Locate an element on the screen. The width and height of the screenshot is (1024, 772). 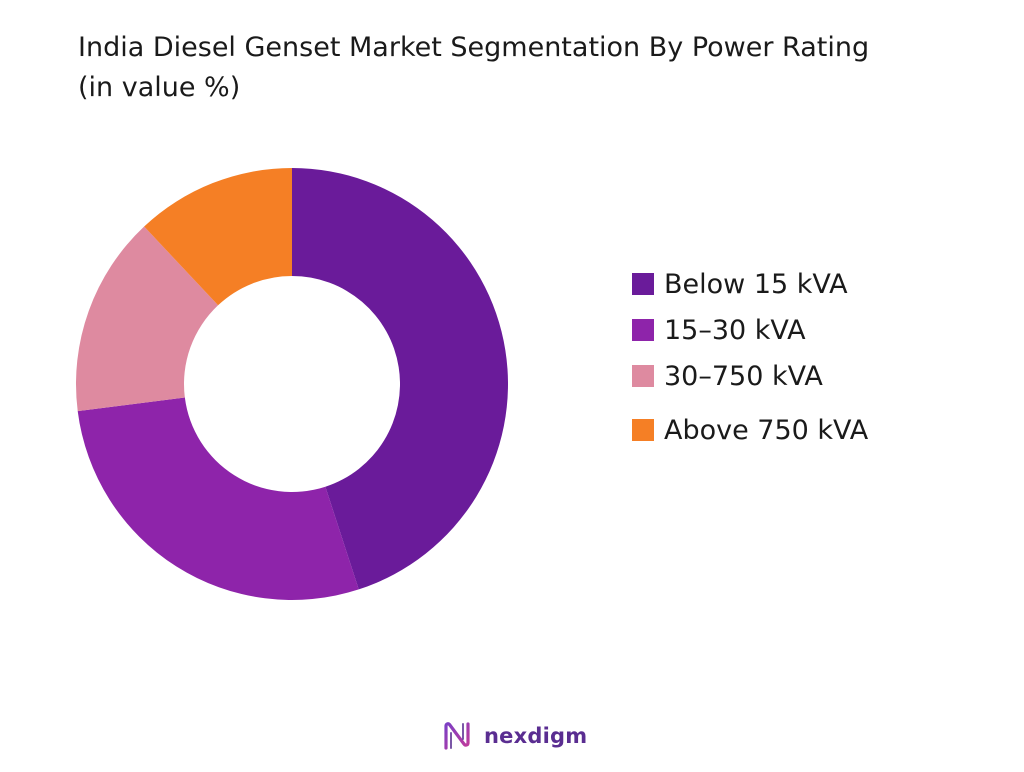
nexdigm-logo-icon is located at coordinates (457, 736).